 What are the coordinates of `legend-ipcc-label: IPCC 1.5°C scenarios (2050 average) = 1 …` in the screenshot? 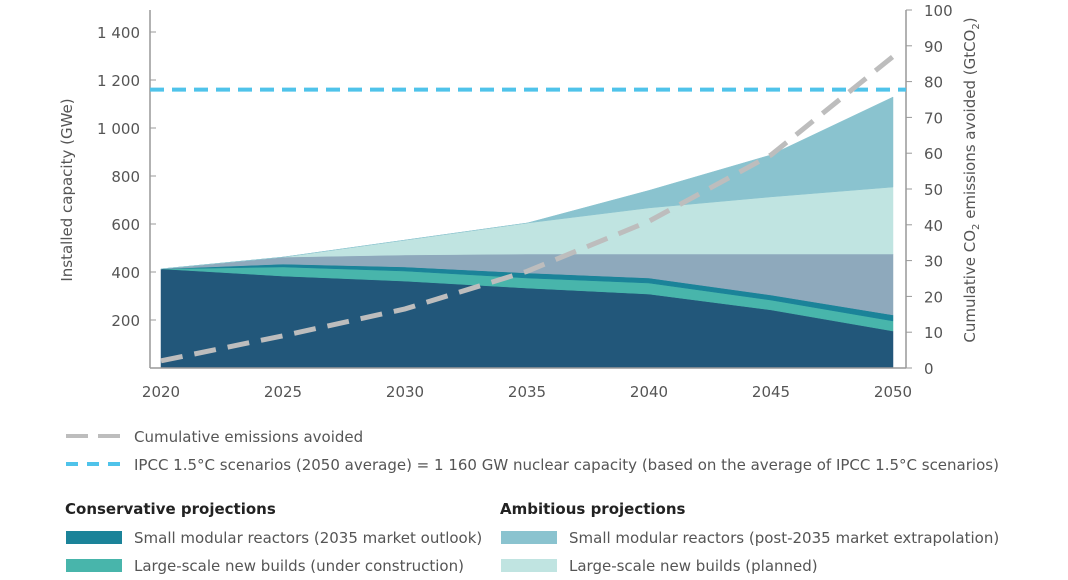 It's located at (566, 465).